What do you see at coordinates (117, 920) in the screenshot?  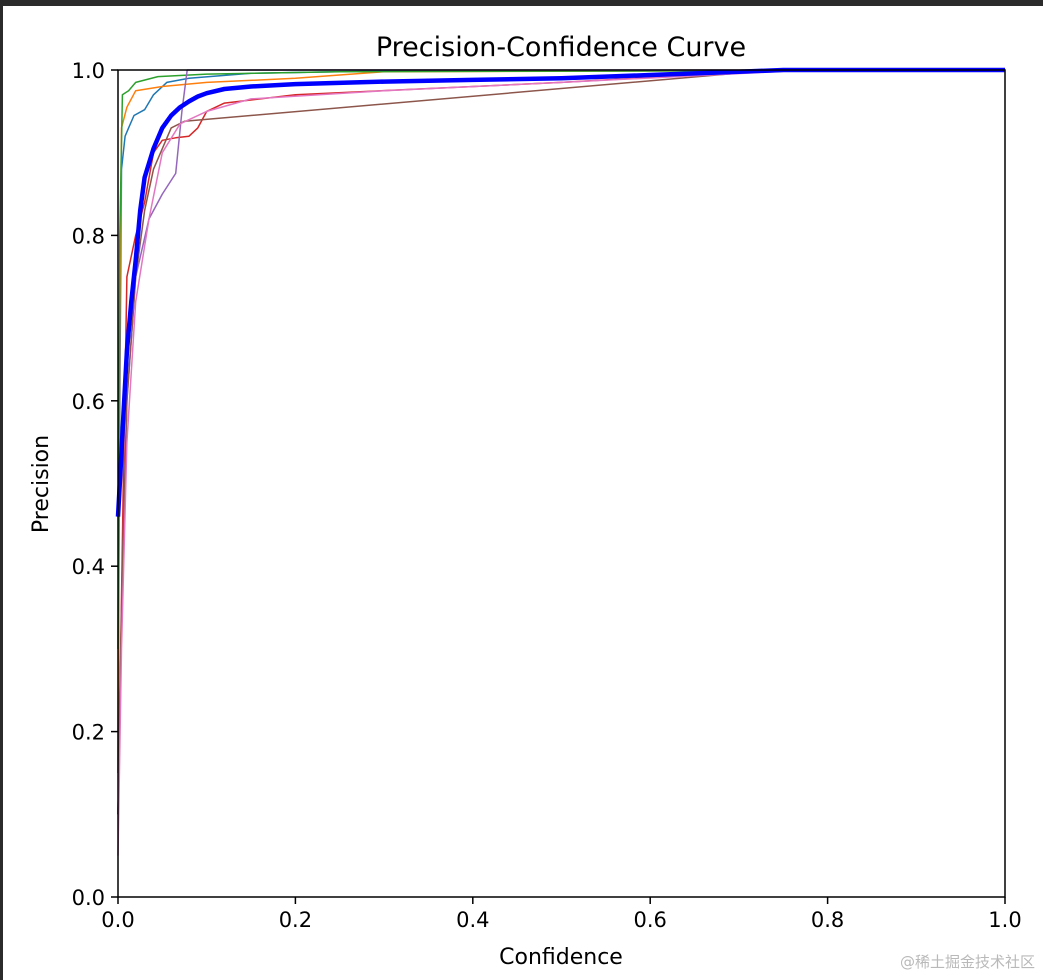 I see `x-tick-label: 0.0` at bounding box center [117, 920].